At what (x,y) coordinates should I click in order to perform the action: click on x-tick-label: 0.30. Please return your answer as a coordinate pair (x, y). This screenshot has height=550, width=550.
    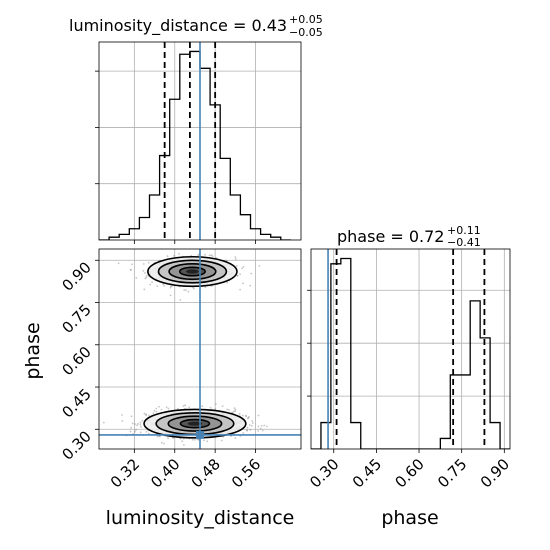
    Looking at the image, I should click on (324, 473).